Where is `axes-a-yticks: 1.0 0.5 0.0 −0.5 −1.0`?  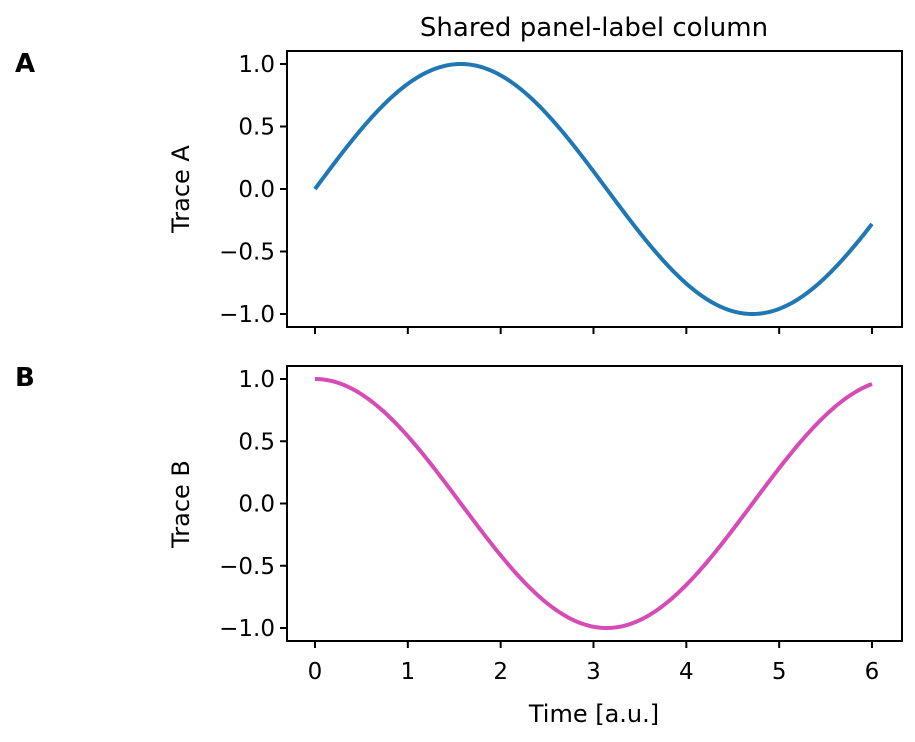
axes-a-yticks: 1.0 0.5 0.0 −0.5 −1.0 is located at coordinates (253, 190).